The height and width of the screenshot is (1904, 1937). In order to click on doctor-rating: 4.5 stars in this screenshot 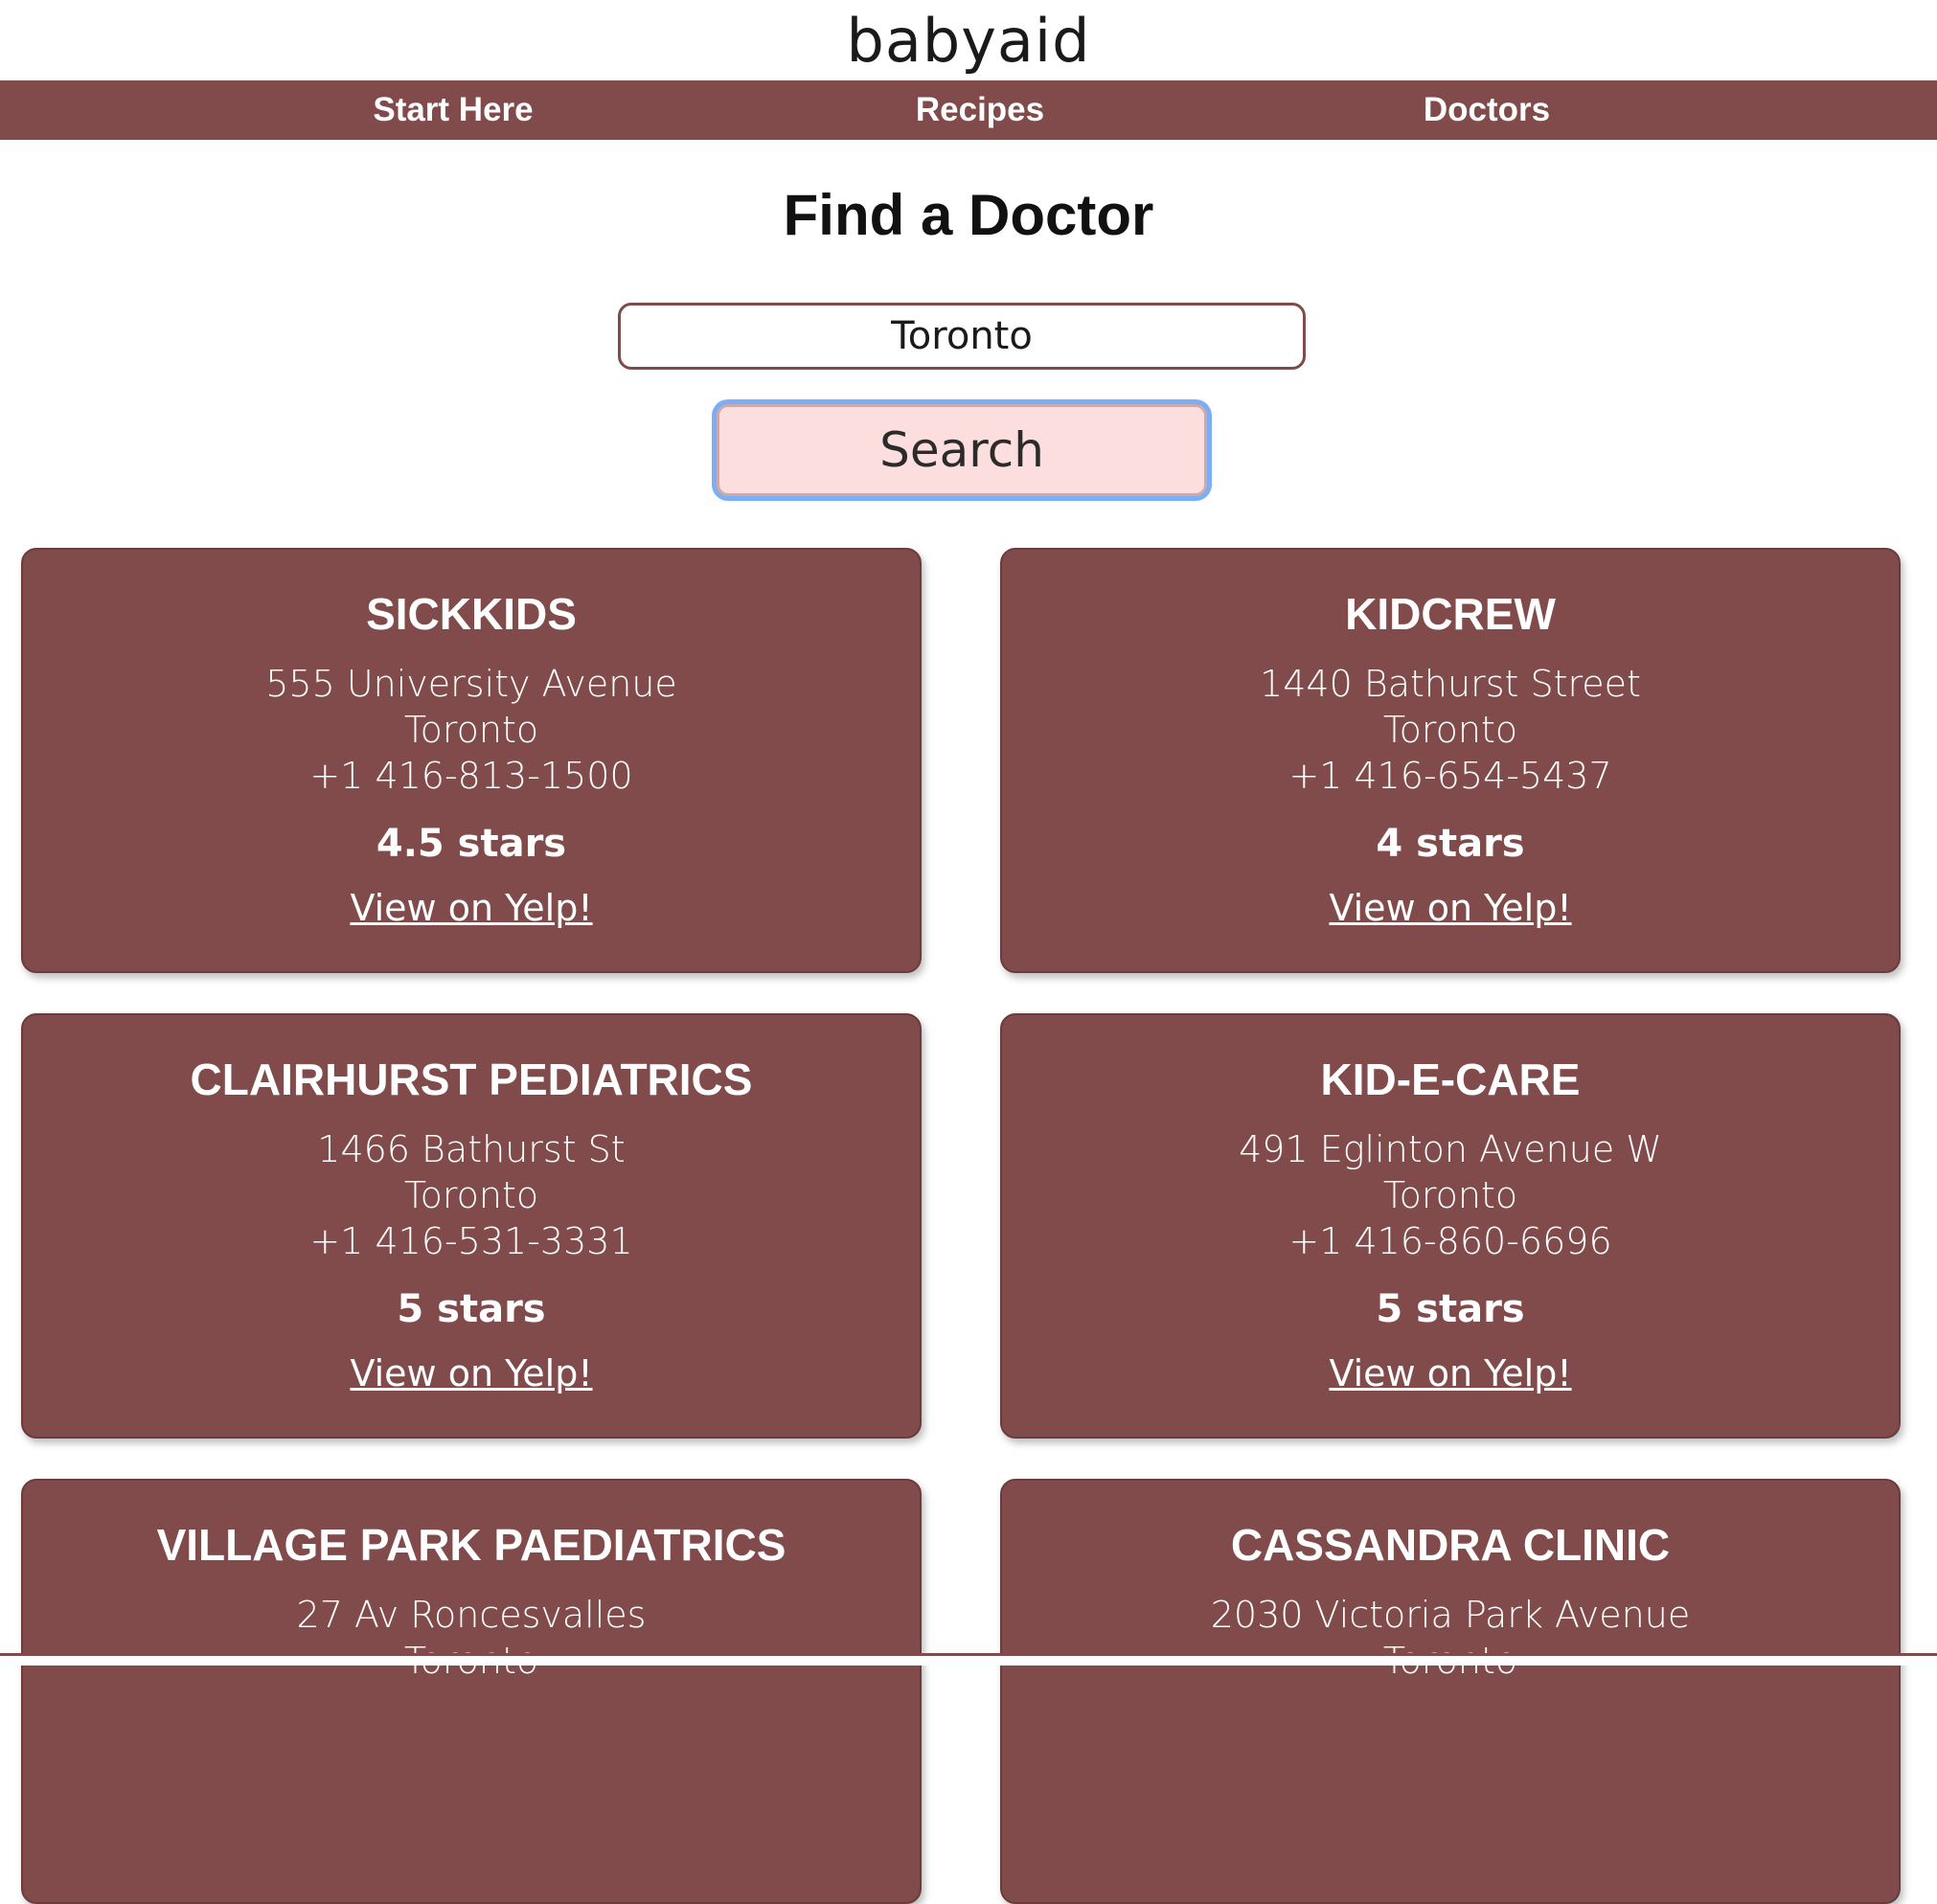, I will do `click(472, 844)`.